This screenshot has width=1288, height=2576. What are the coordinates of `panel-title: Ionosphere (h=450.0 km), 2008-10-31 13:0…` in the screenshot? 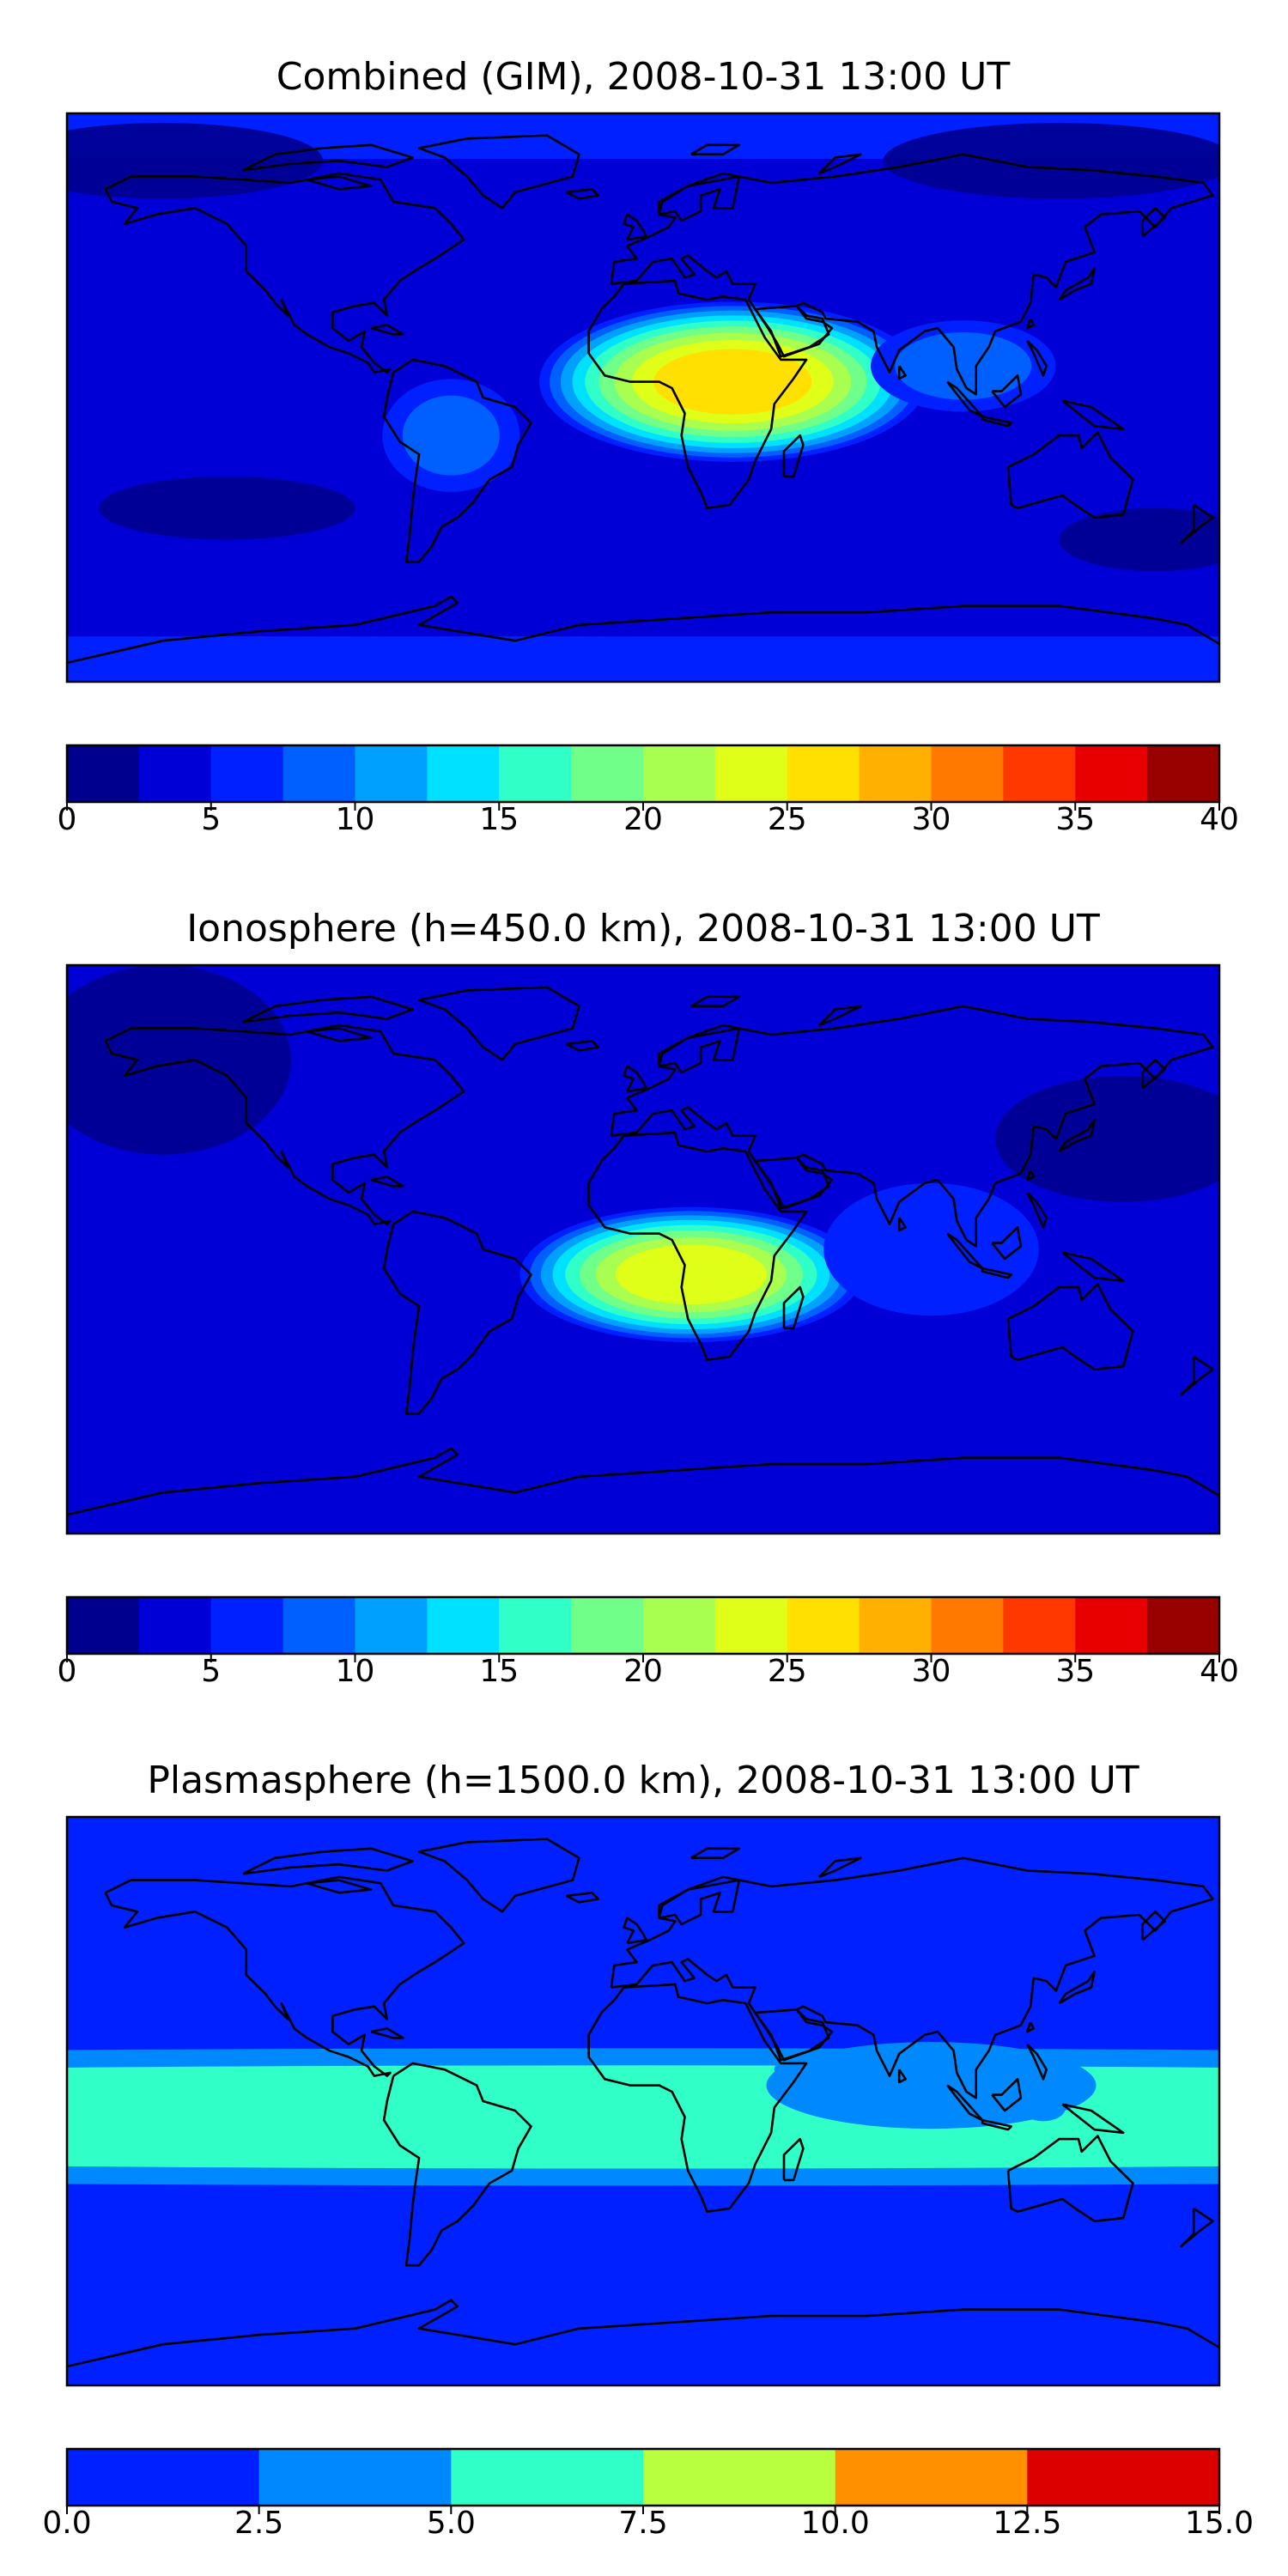 It's located at (643, 929).